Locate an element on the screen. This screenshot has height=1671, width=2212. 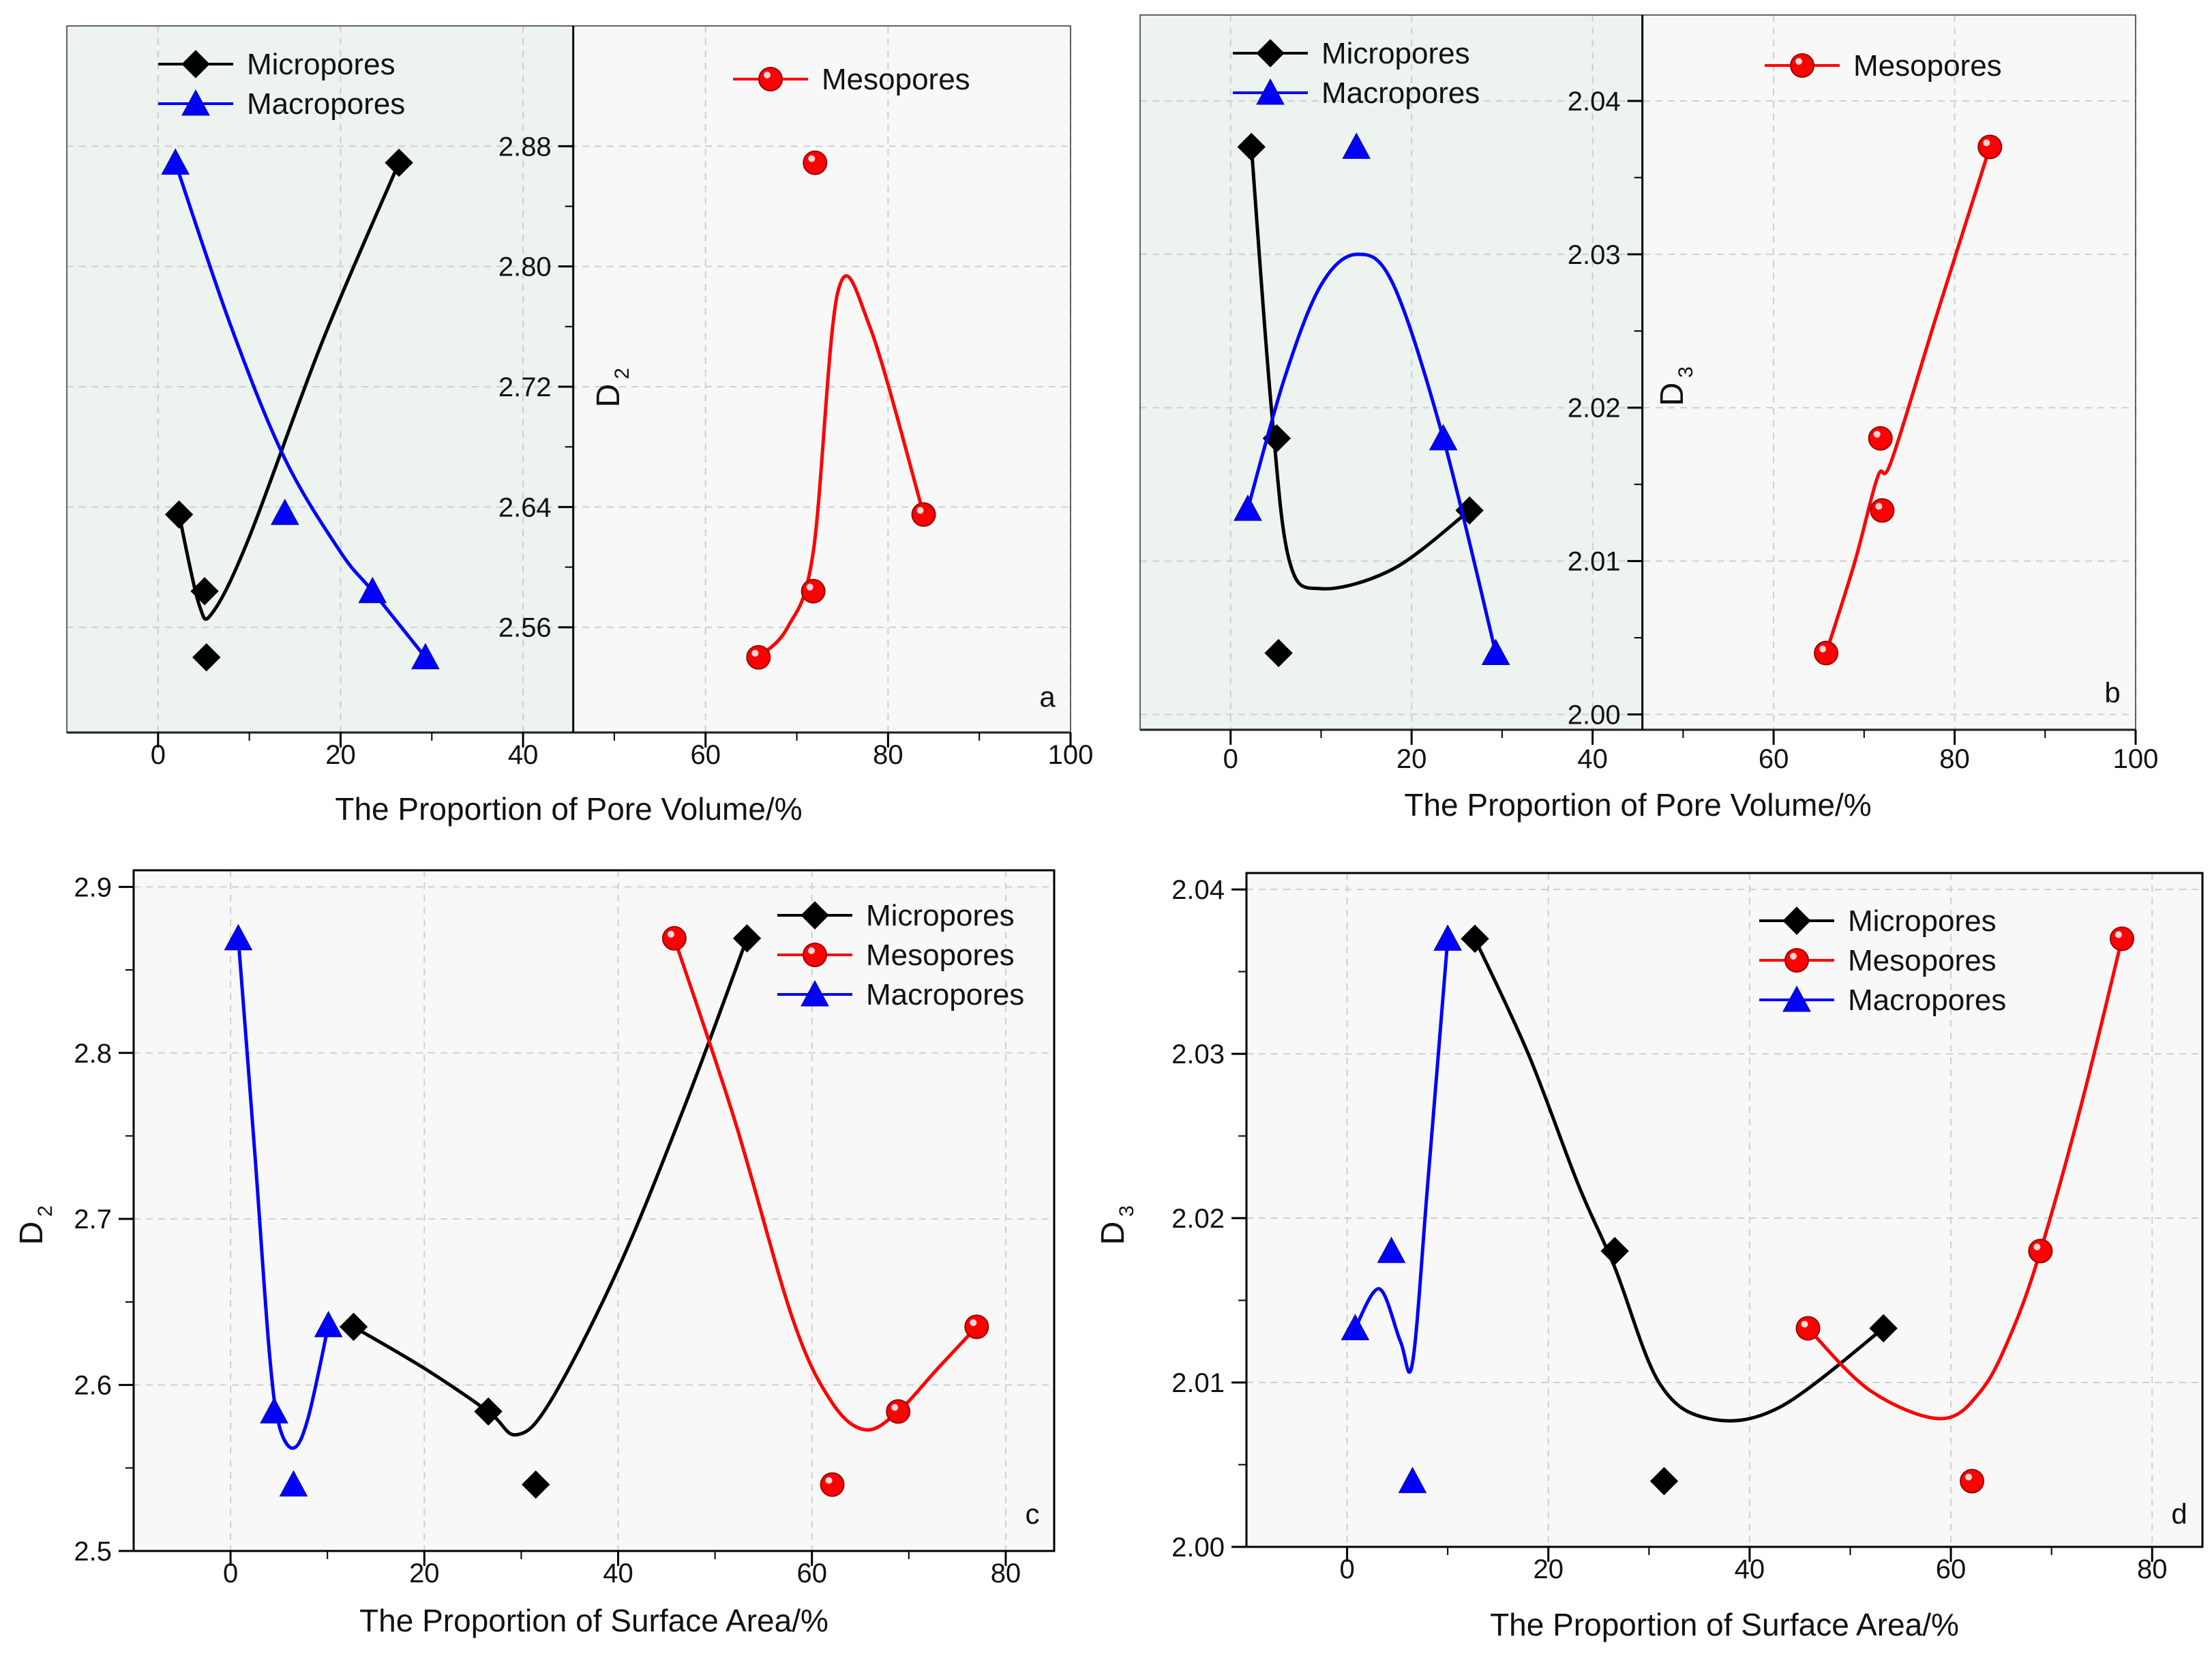
data-point-meso-0-shine is located at coordinates (1804, 1324).